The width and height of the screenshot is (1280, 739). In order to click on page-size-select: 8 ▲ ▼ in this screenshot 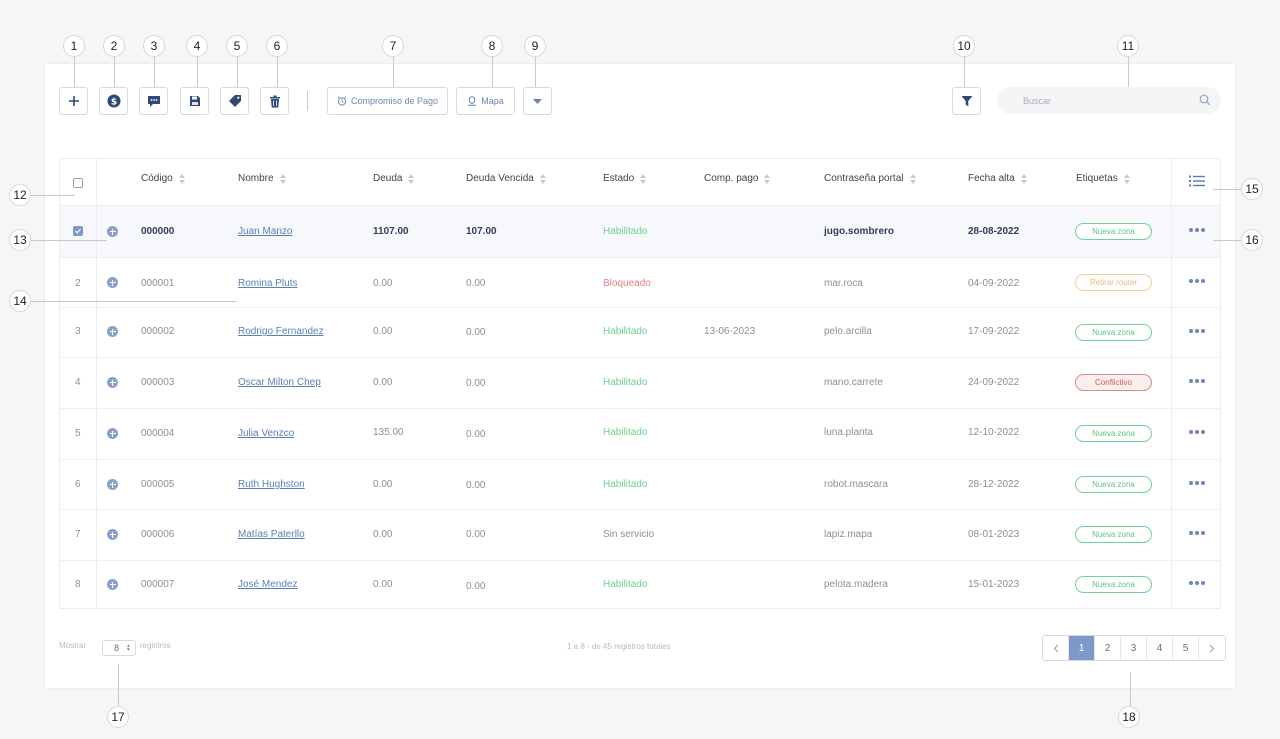, I will do `click(119, 648)`.